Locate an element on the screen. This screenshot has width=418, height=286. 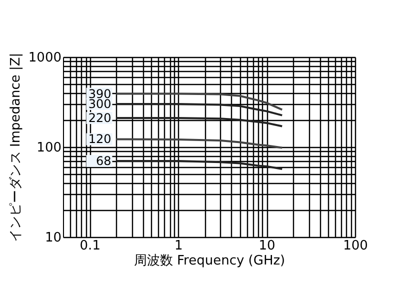
y-tick-label: 1000 is located at coordinates (45, 58).